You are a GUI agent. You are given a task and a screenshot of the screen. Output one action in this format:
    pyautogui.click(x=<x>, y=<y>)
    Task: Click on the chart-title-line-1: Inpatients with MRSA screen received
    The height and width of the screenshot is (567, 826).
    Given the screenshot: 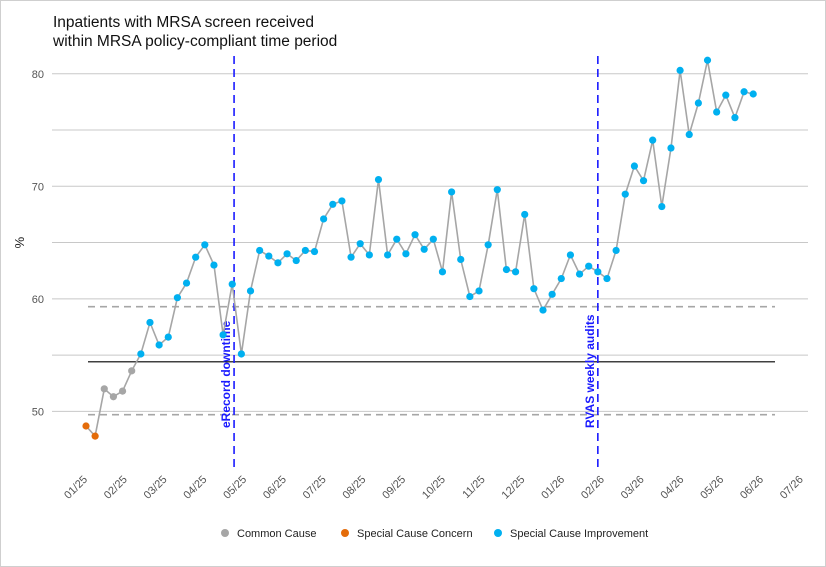 What is the action you would take?
    pyautogui.click(x=184, y=22)
    